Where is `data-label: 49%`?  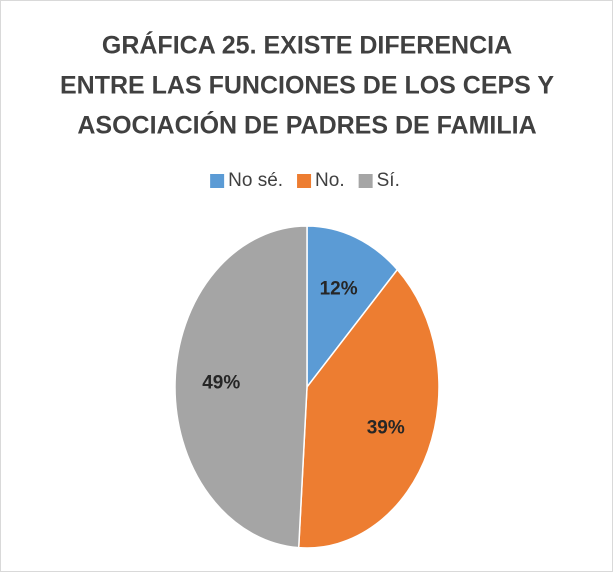 data-label: 49% is located at coordinates (221, 383).